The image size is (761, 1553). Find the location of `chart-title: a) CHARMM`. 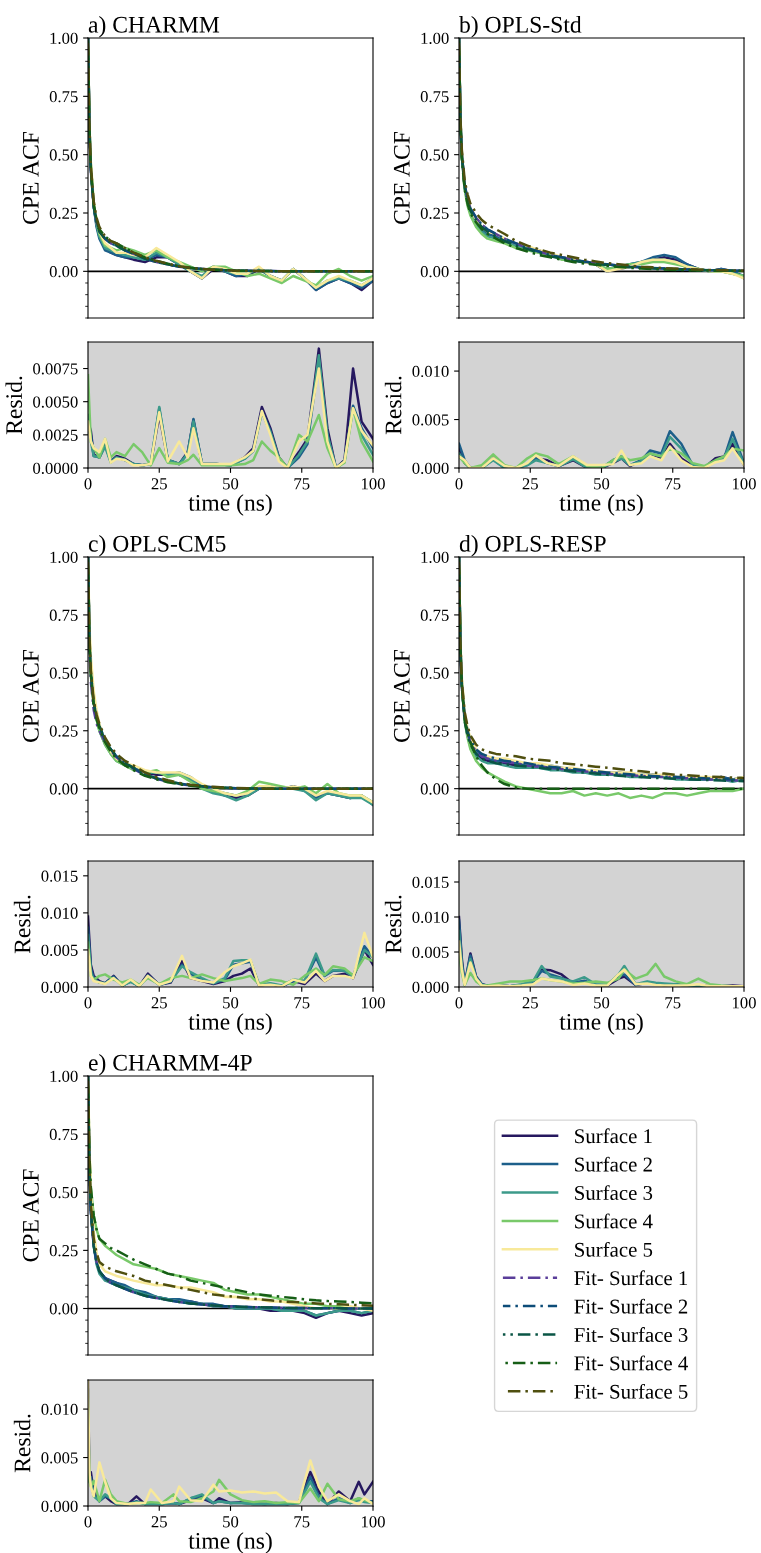

chart-title: a) CHARMM is located at coordinates (154, 27).